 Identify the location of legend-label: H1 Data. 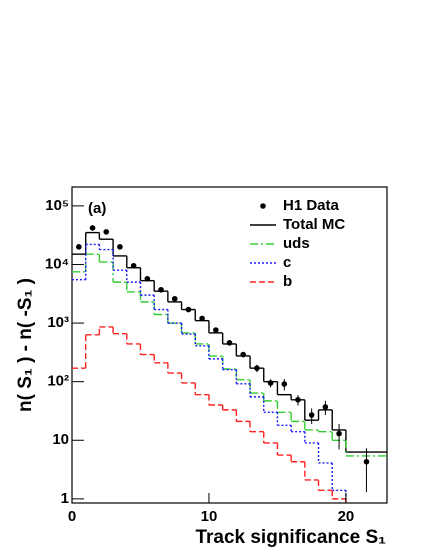
(311, 205).